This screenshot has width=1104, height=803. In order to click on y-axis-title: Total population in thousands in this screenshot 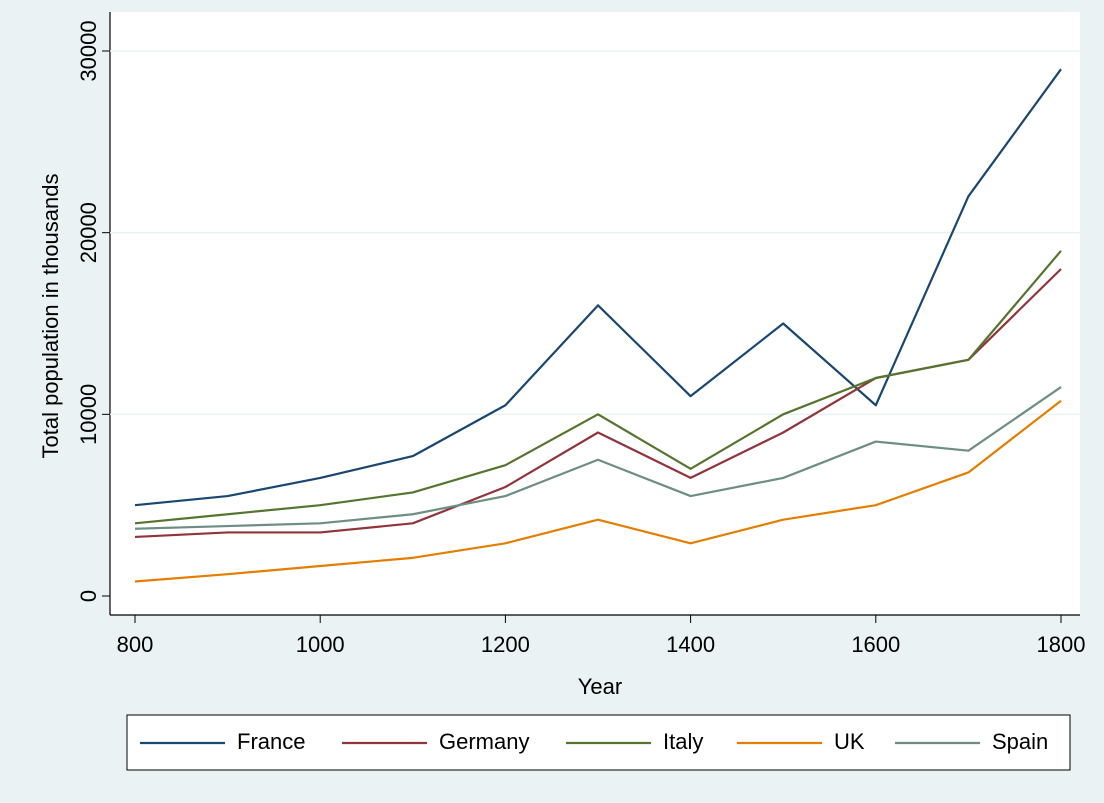, I will do `click(50, 316)`.